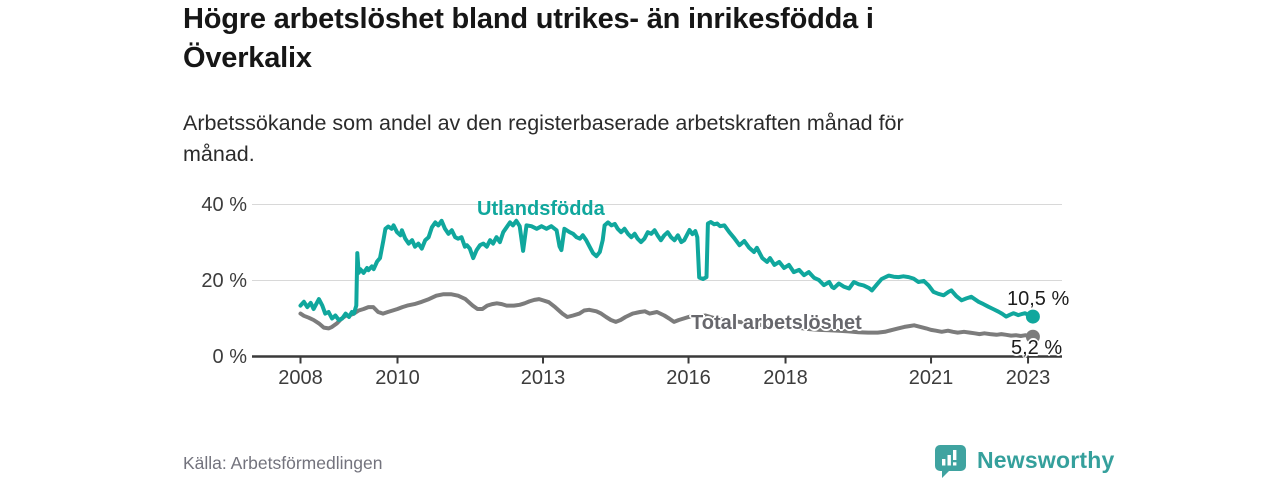 Image resolution: width=1280 pixels, height=480 pixels. Describe the element at coordinates (785, 378) in the screenshot. I see `x-axis-tick-label: 2018` at that location.